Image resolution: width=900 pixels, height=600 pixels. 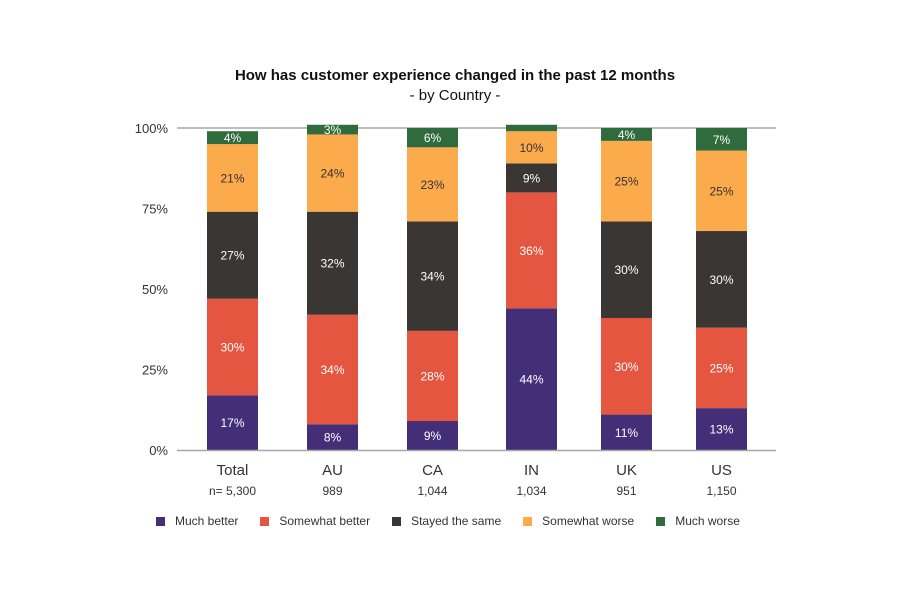 I want to click on bar-stack-us: 13% 25% 30% 25% 7%, so click(x=721, y=289).